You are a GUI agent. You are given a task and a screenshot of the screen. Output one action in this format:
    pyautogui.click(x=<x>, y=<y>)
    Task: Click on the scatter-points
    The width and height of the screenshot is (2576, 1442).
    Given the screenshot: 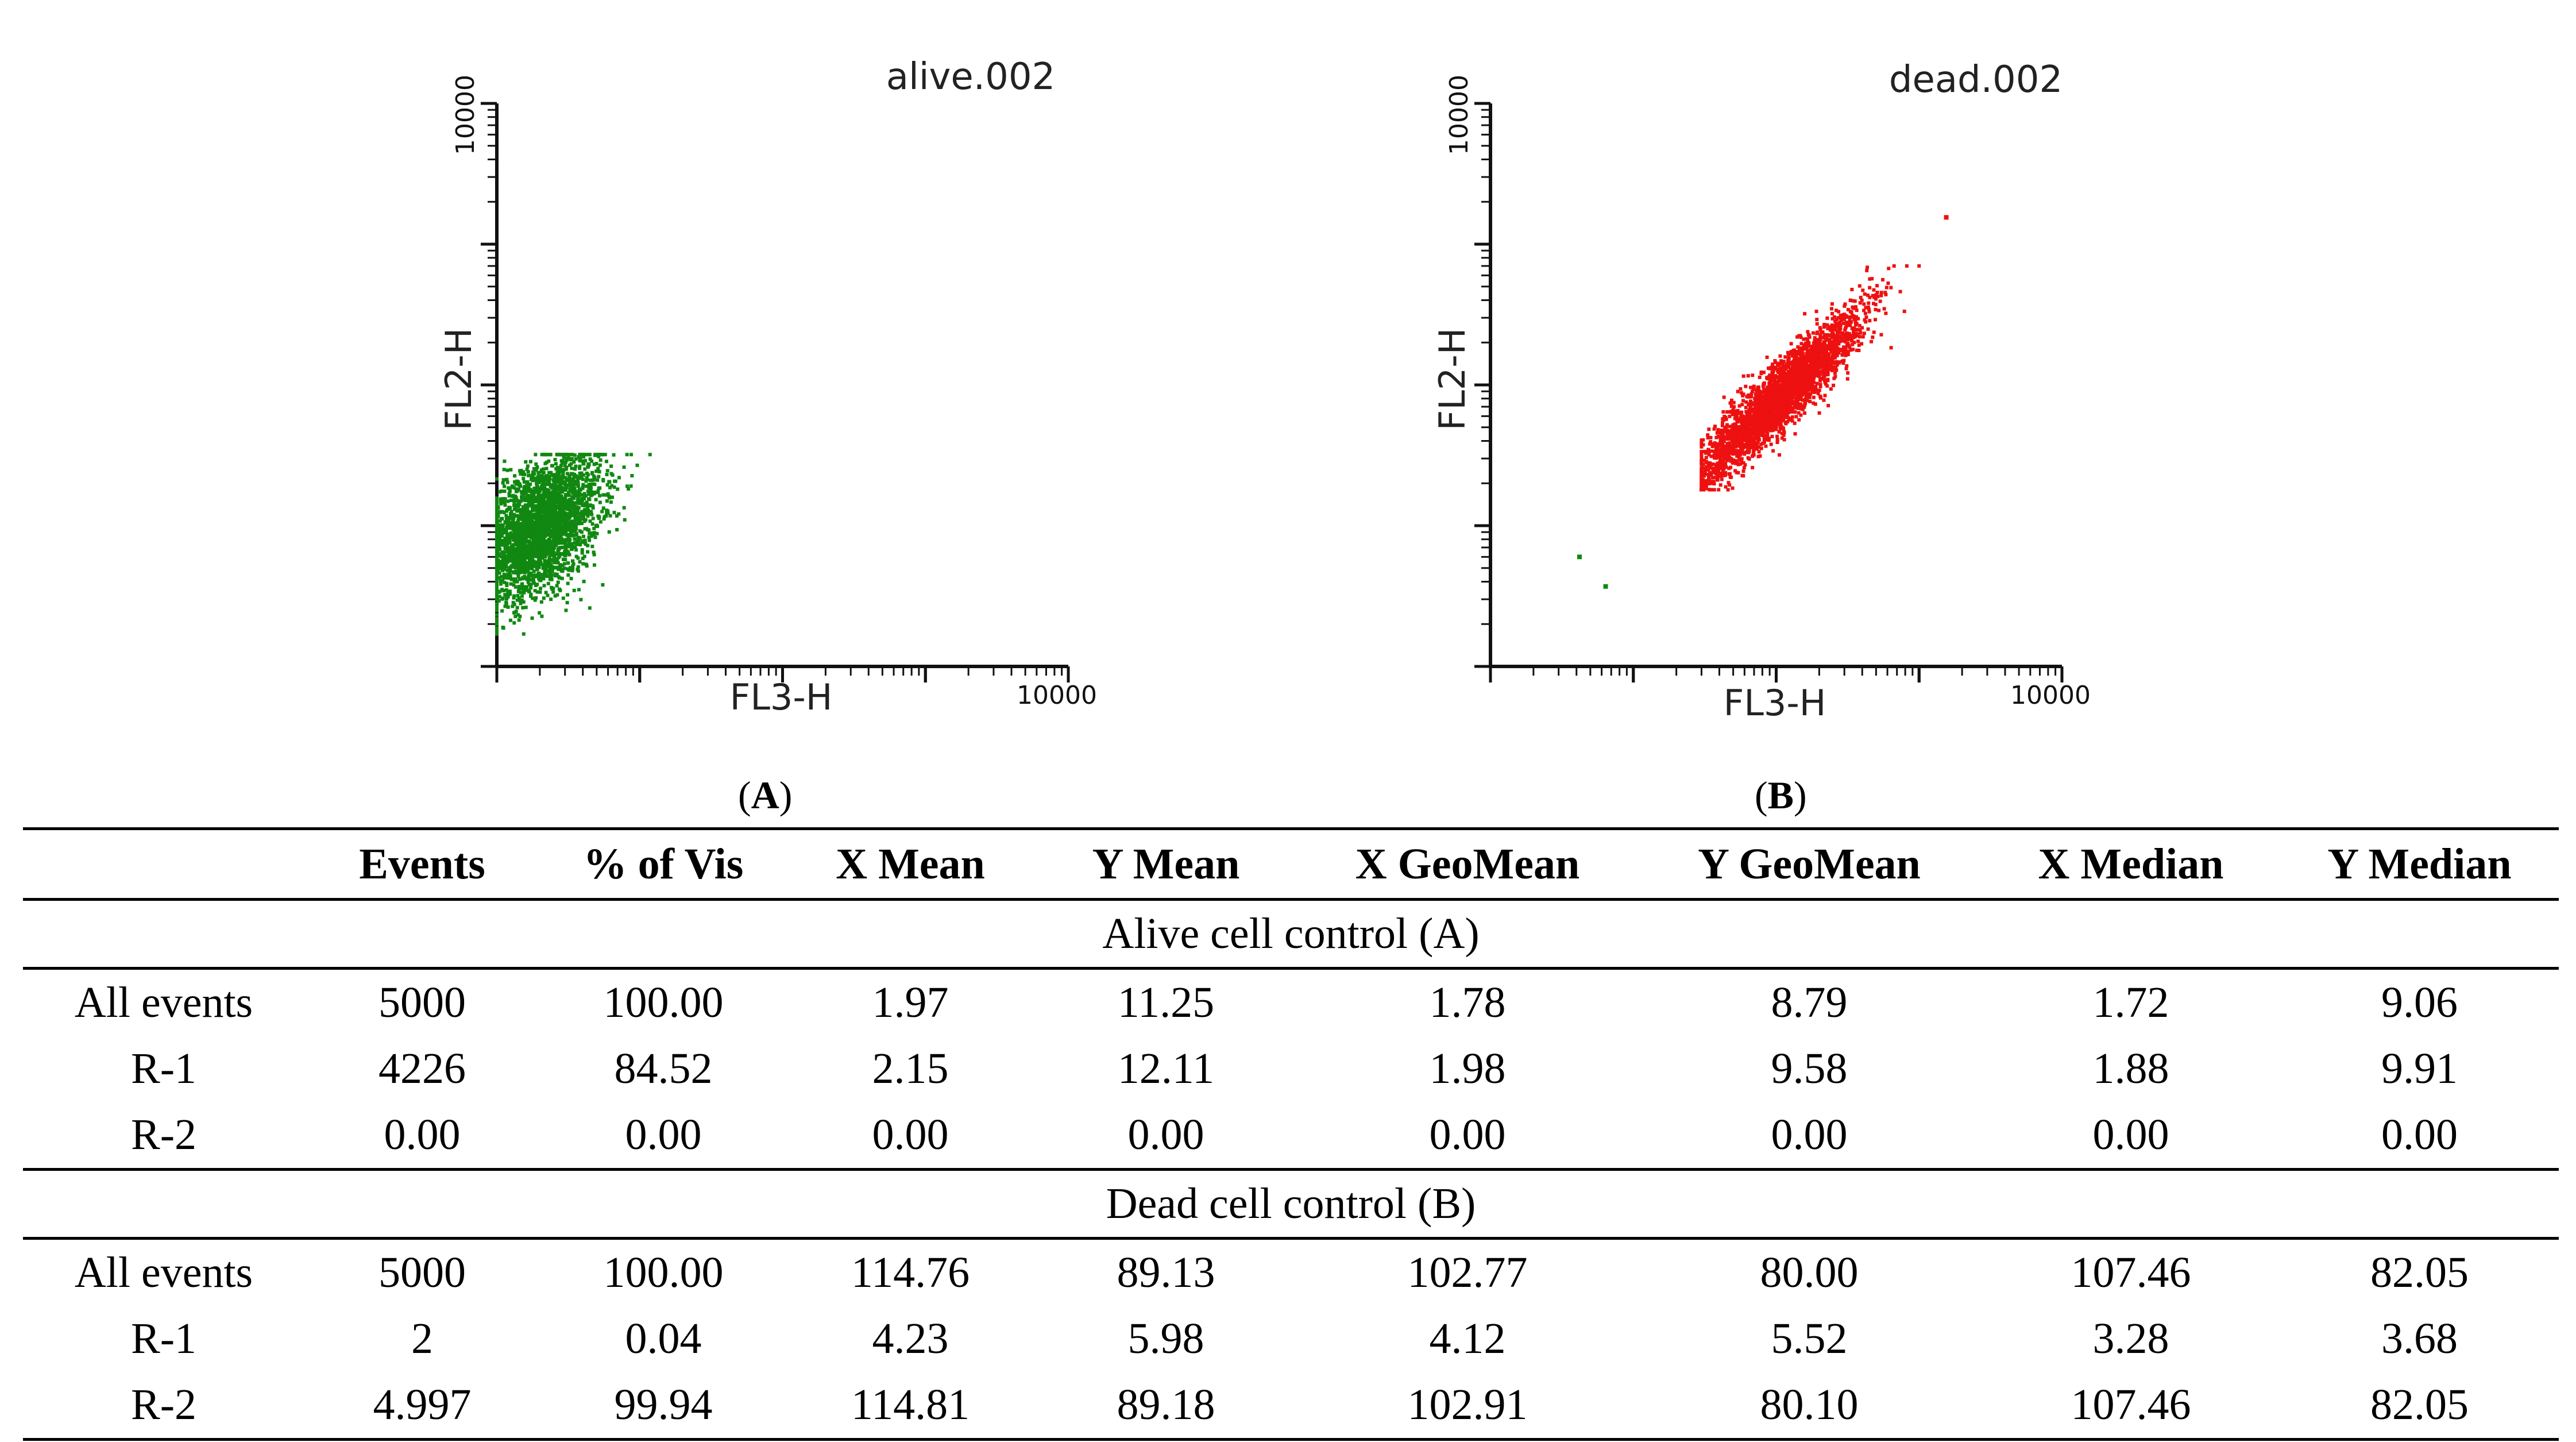 What is the action you would take?
    pyautogui.click(x=573, y=544)
    